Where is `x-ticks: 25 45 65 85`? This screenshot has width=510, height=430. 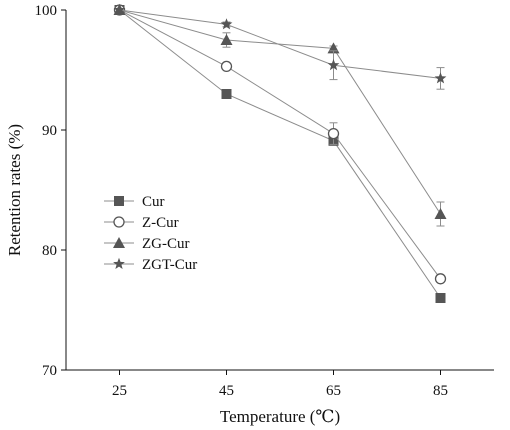
x-ticks: 25 45 65 85 is located at coordinates (280, 384).